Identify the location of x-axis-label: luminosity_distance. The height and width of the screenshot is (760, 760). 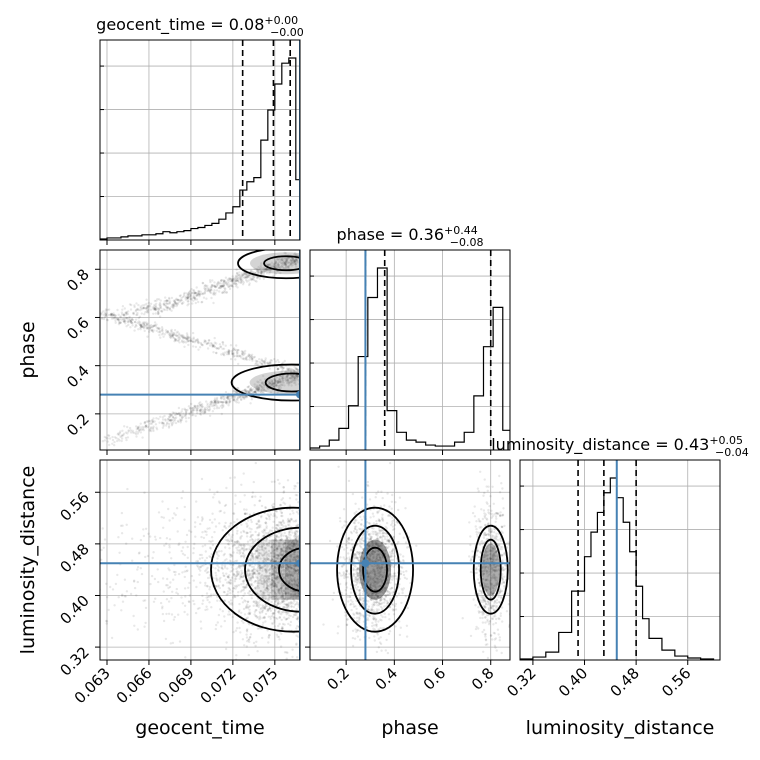
(620, 728).